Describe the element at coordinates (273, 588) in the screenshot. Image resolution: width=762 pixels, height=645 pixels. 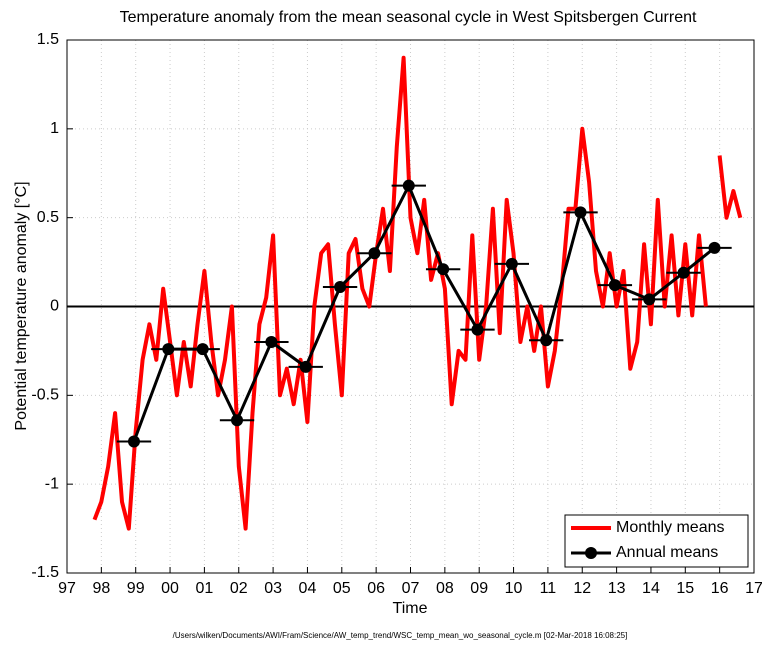
I see `x-tick-label: 03` at that location.